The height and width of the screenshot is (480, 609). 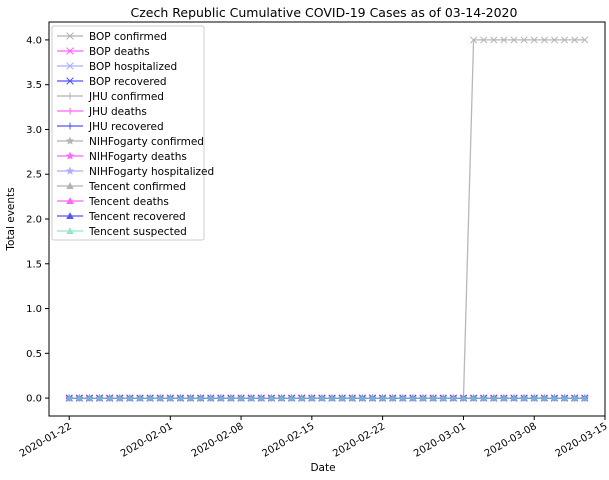 I want to click on x-tick-label: 2020-03-01, so click(x=440, y=440).